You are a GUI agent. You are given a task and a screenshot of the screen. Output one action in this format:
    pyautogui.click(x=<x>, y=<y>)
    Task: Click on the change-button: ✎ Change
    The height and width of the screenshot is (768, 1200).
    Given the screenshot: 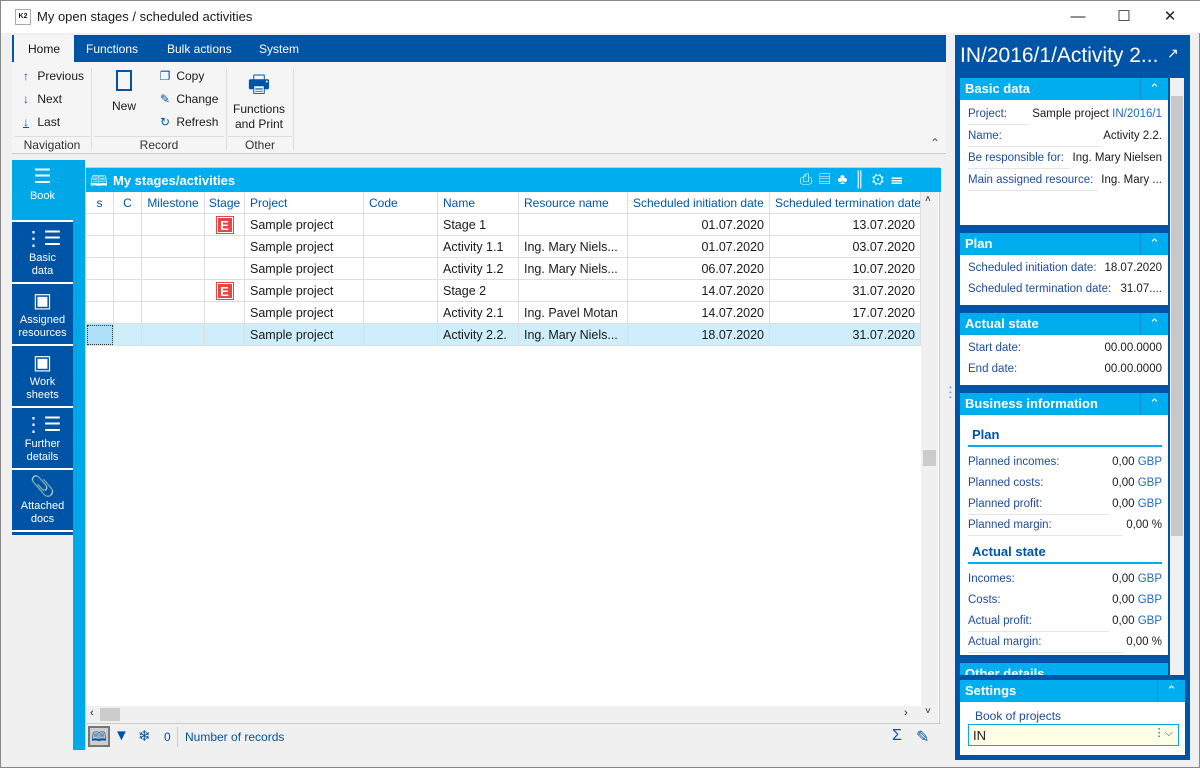 What is the action you would take?
    pyautogui.click(x=187, y=99)
    